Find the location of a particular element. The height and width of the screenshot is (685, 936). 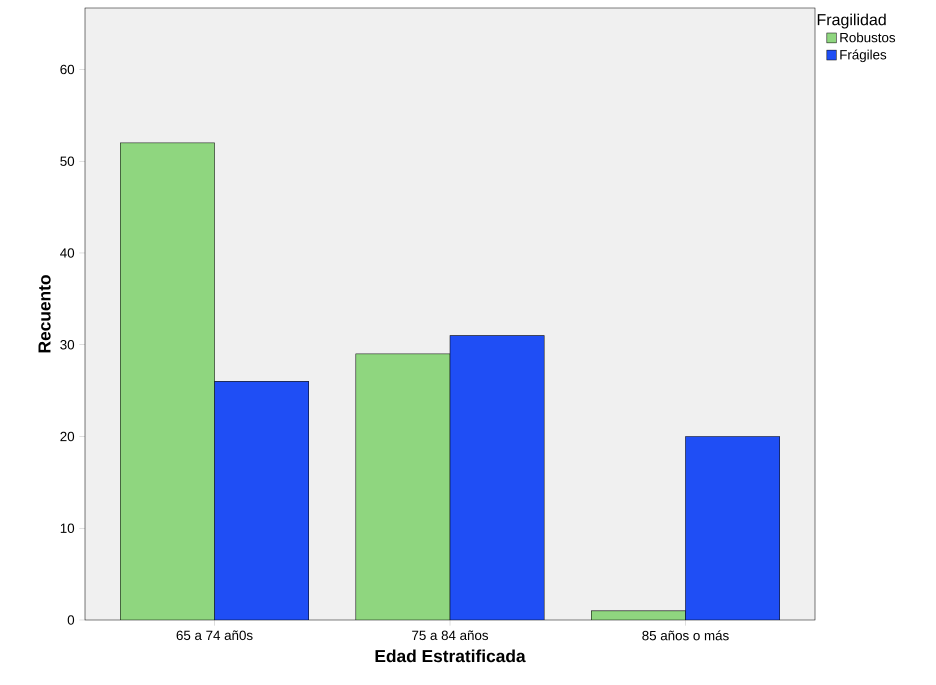

y-tick-label: 30 is located at coordinates (67, 345).